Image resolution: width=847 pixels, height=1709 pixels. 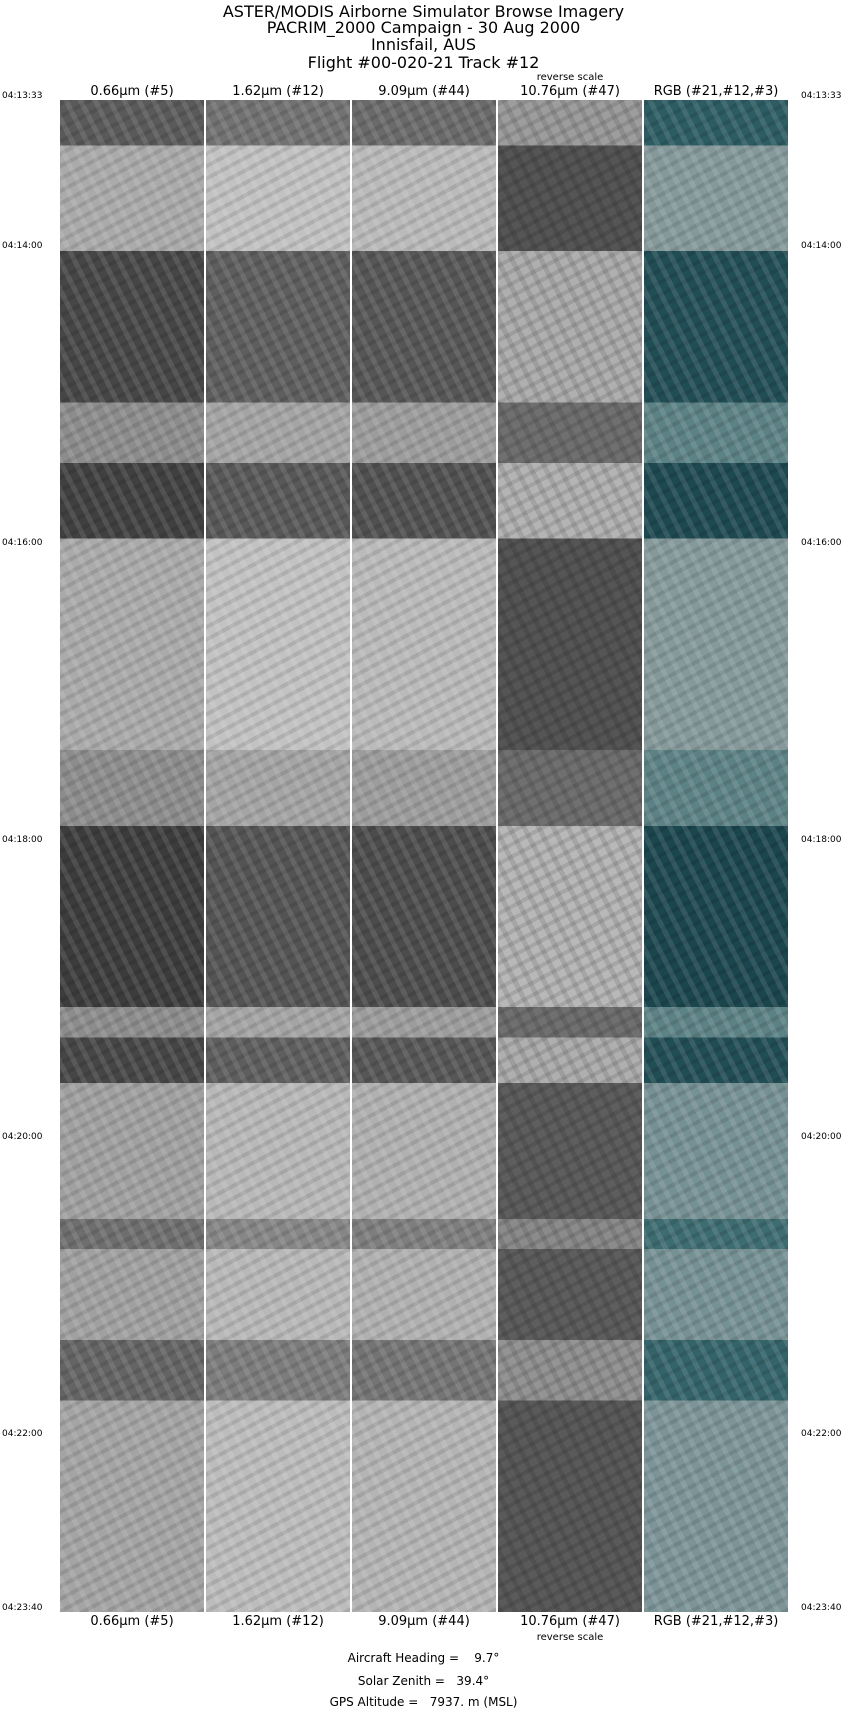 What do you see at coordinates (22, 246) in the screenshot?
I see `time-label-left: 04:14:00` at bounding box center [22, 246].